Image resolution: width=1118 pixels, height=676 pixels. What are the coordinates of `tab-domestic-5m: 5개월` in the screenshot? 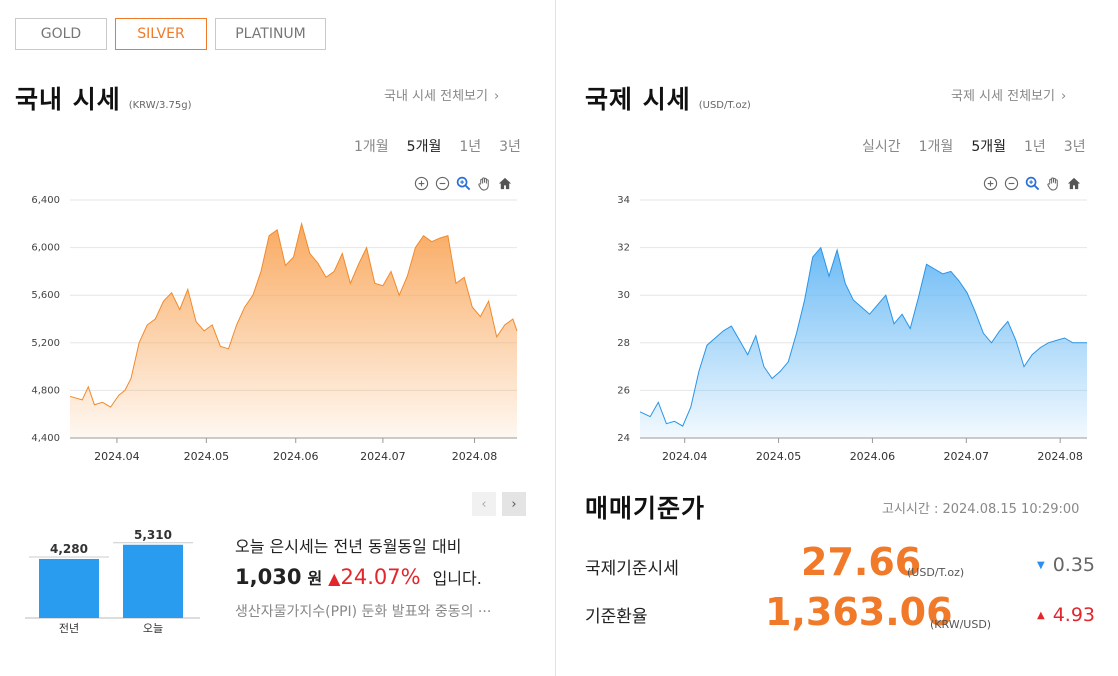 It's located at (424, 147).